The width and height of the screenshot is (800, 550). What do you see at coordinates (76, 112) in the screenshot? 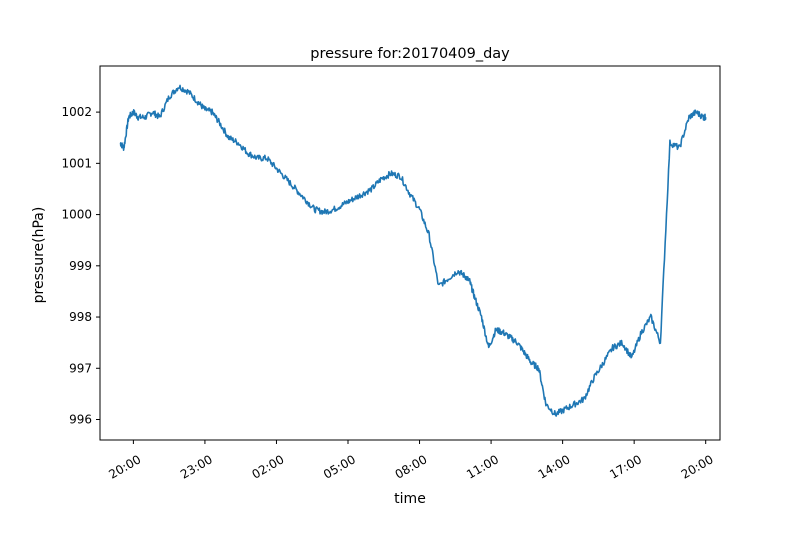
I see `y-tick-label: 1002` at bounding box center [76, 112].